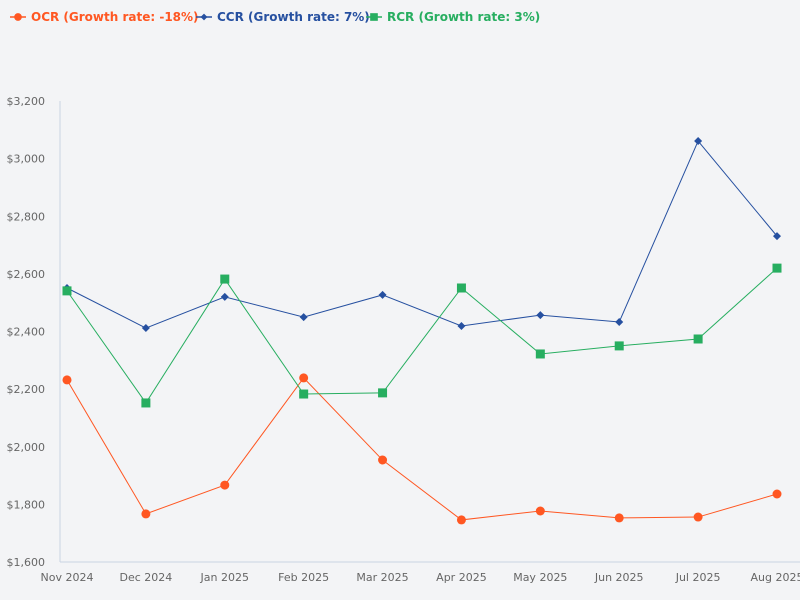 The image size is (800, 600). What do you see at coordinates (145, 577) in the screenshot?
I see `x-tick-label: Dec 2024` at bounding box center [145, 577].